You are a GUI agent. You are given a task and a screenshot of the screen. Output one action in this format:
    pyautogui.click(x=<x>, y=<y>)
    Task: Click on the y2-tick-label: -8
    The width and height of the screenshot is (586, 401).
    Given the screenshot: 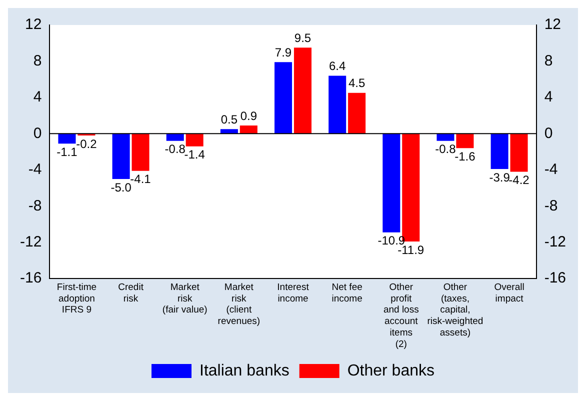 What is the action you would take?
    pyautogui.click(x=551, y=205)
    